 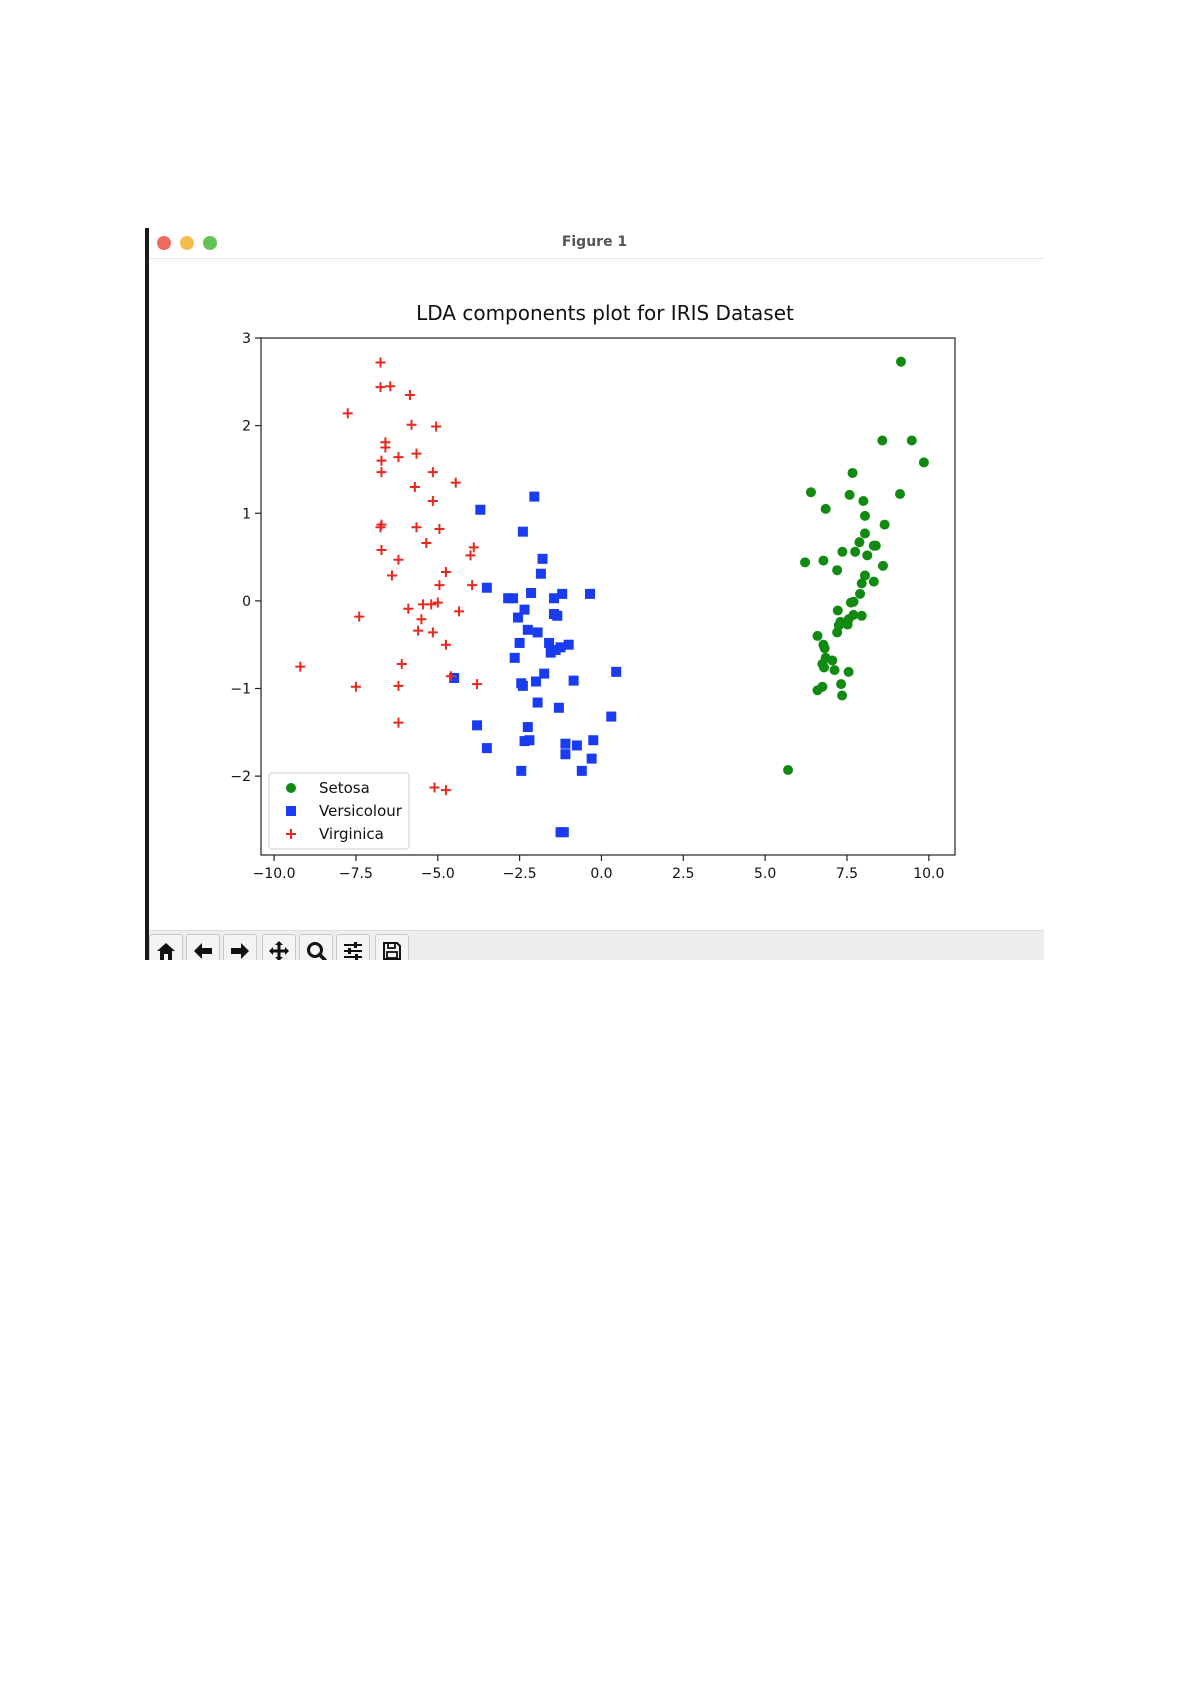 What do you see at coordinates (847, 874) in the screenshot?
I see `x-tick-label: 7.5` at bounding box center [847, 874].